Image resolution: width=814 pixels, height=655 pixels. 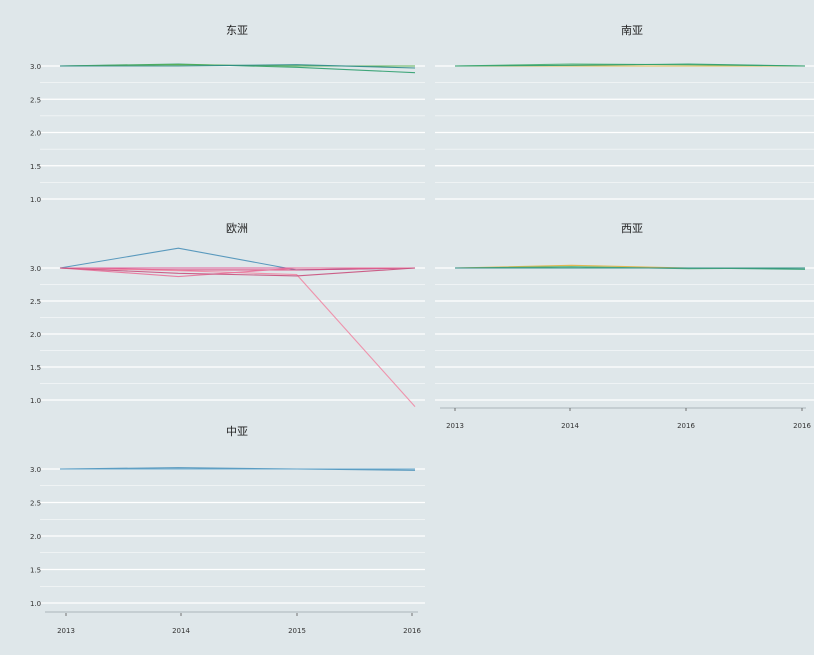 What do you see at coordinates (237, 431) in the screenshot?
I see `panel-title: 中亚` at bounding box center [237, 431].